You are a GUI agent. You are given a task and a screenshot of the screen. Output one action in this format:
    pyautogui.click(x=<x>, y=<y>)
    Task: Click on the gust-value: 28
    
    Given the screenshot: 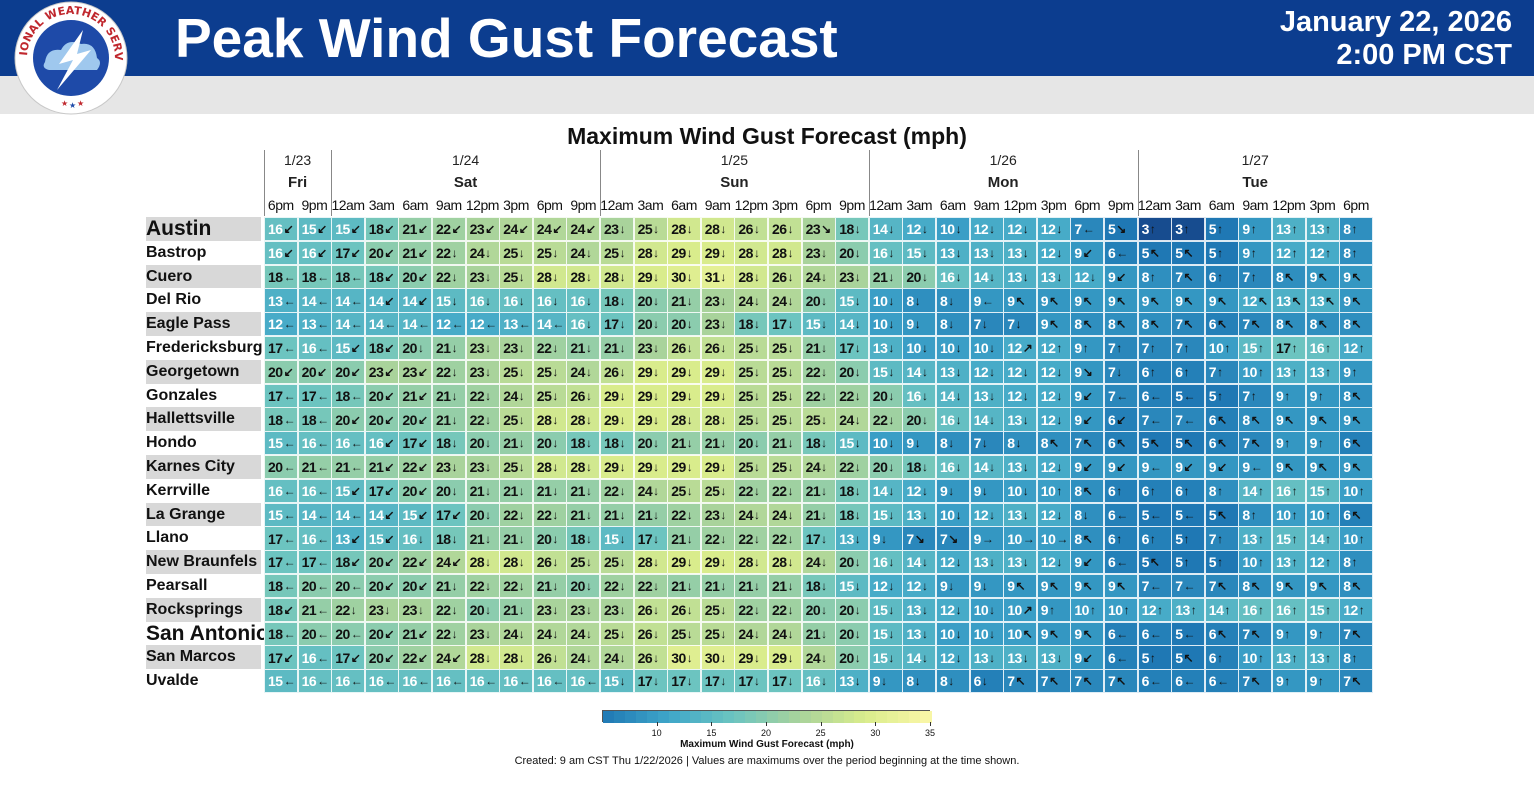 What is the action you would take?
    pyautogui.click(x=745, y=252)
    